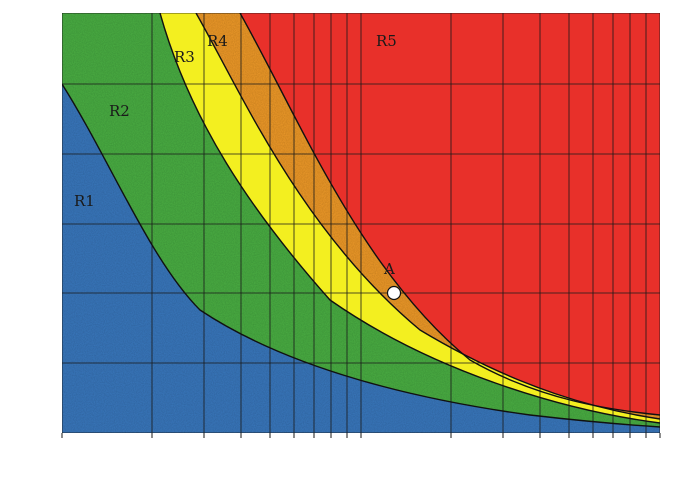 The image size is (683, 499). Describe the element at coordinates (394, 293) in the screenshot. I see `point-a-marker` at that location.